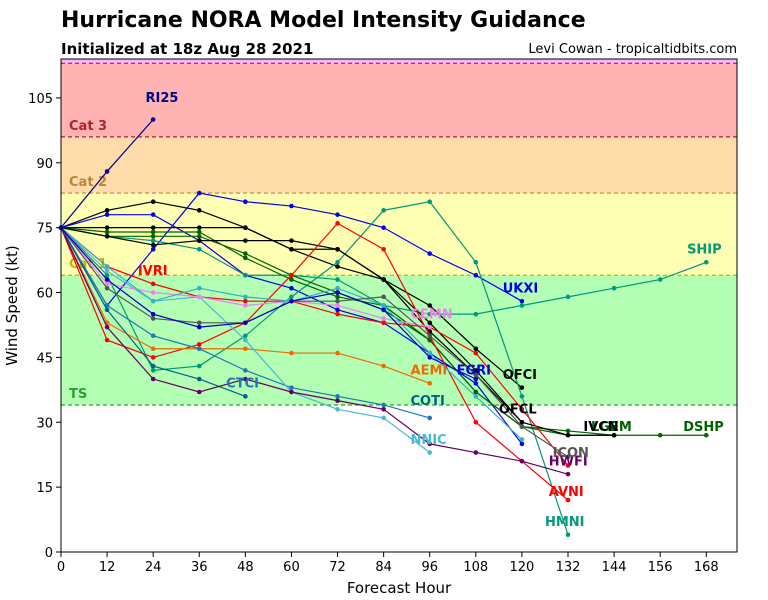  Describe the element at coordinates (399, 61) in the screenshot. I see `band-extreme` at that location.